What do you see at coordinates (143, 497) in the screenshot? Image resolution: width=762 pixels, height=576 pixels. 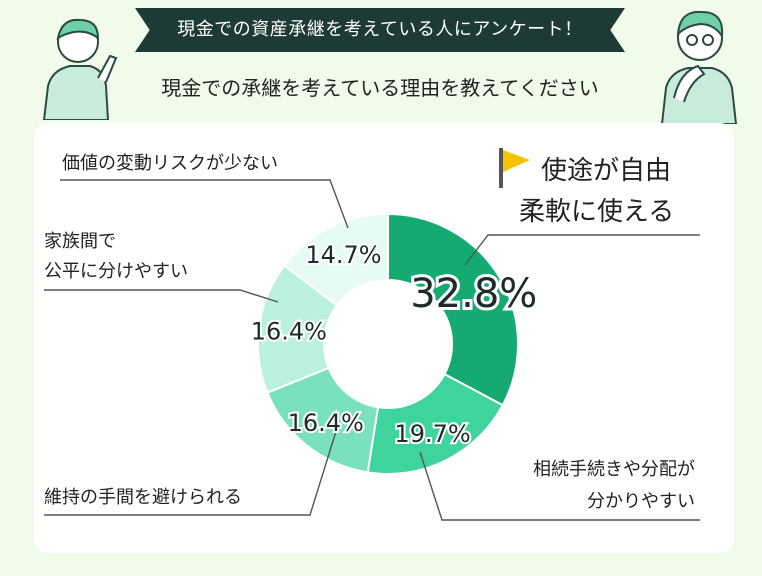 I see `slice-label-3: 維持の手間を避けられる` at bounding box center [143, 497].